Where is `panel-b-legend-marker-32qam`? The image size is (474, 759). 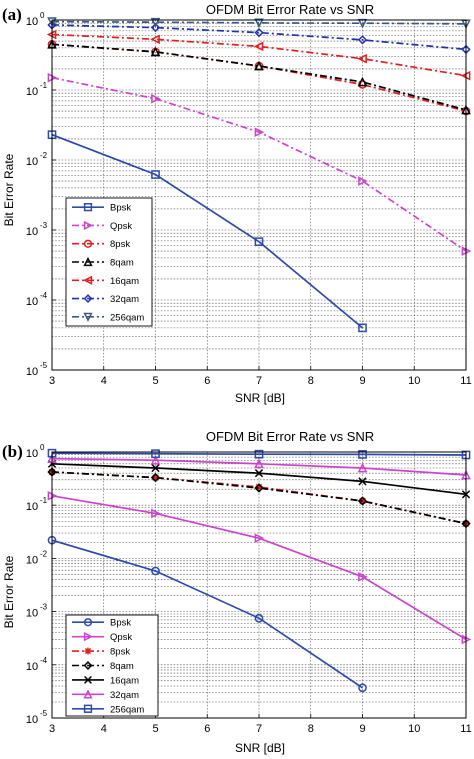
panel-b-legend-marker-32qam is located at coordinates (88, 694).